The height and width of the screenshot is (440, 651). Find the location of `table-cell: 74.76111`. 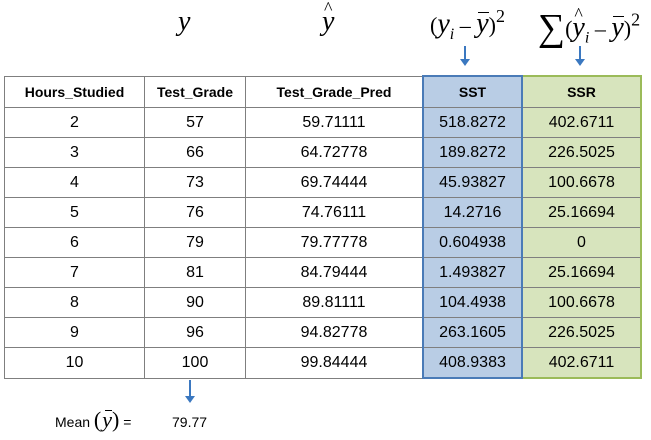

table-cell: 74.76111 is located at coordinates (334, 212).